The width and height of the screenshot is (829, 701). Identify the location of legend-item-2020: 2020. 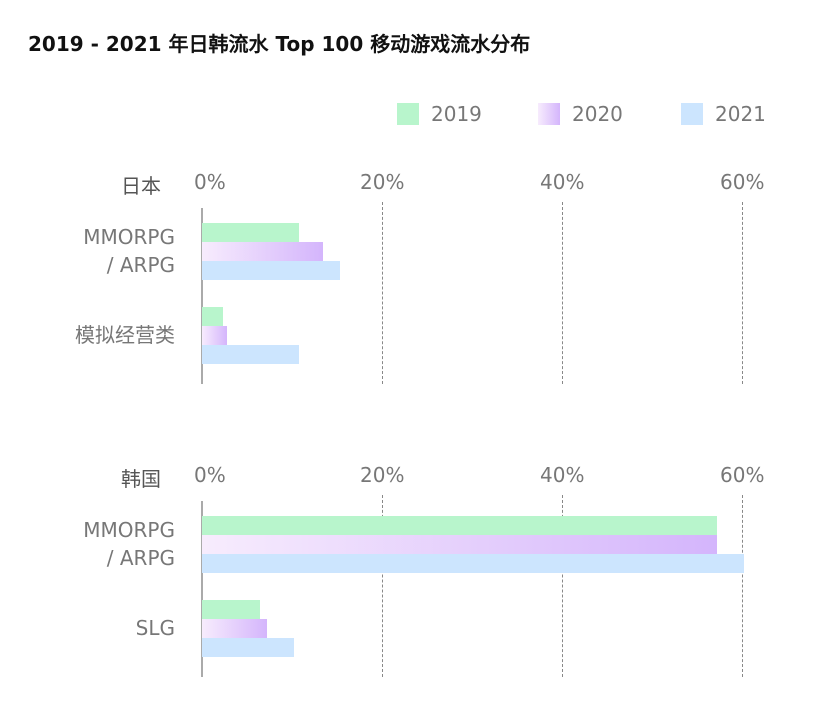
(580, 114).